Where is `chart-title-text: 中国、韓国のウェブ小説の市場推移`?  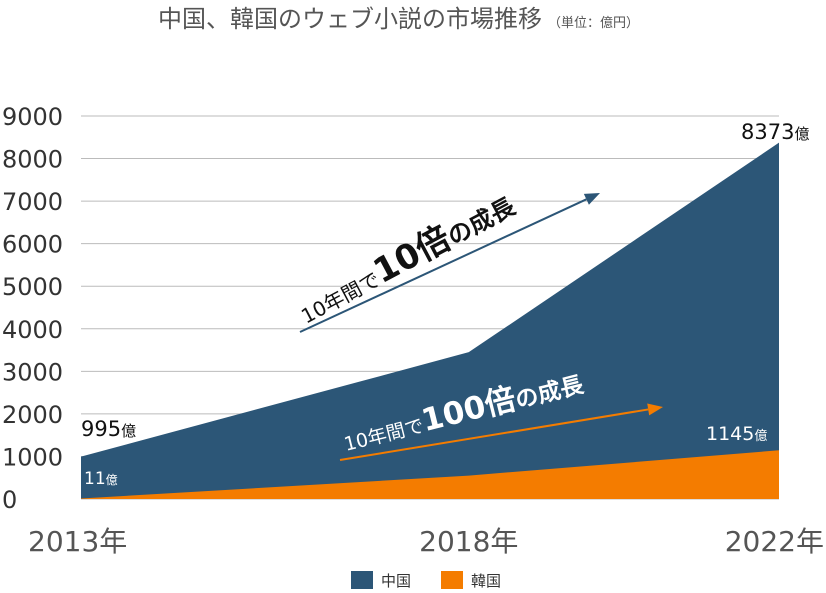
chart-title-text: 中国、韓国のウェブ小説の市場推移 is located at coordinates (350, 19).